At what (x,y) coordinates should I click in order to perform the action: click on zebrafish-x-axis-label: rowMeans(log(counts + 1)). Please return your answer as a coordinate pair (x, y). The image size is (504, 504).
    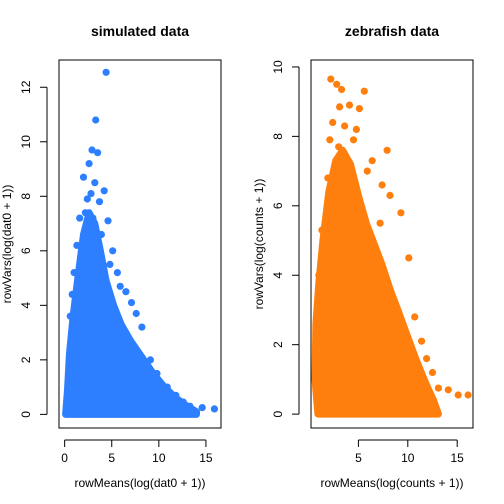
    Looking at the image, I should click on (391, 483).